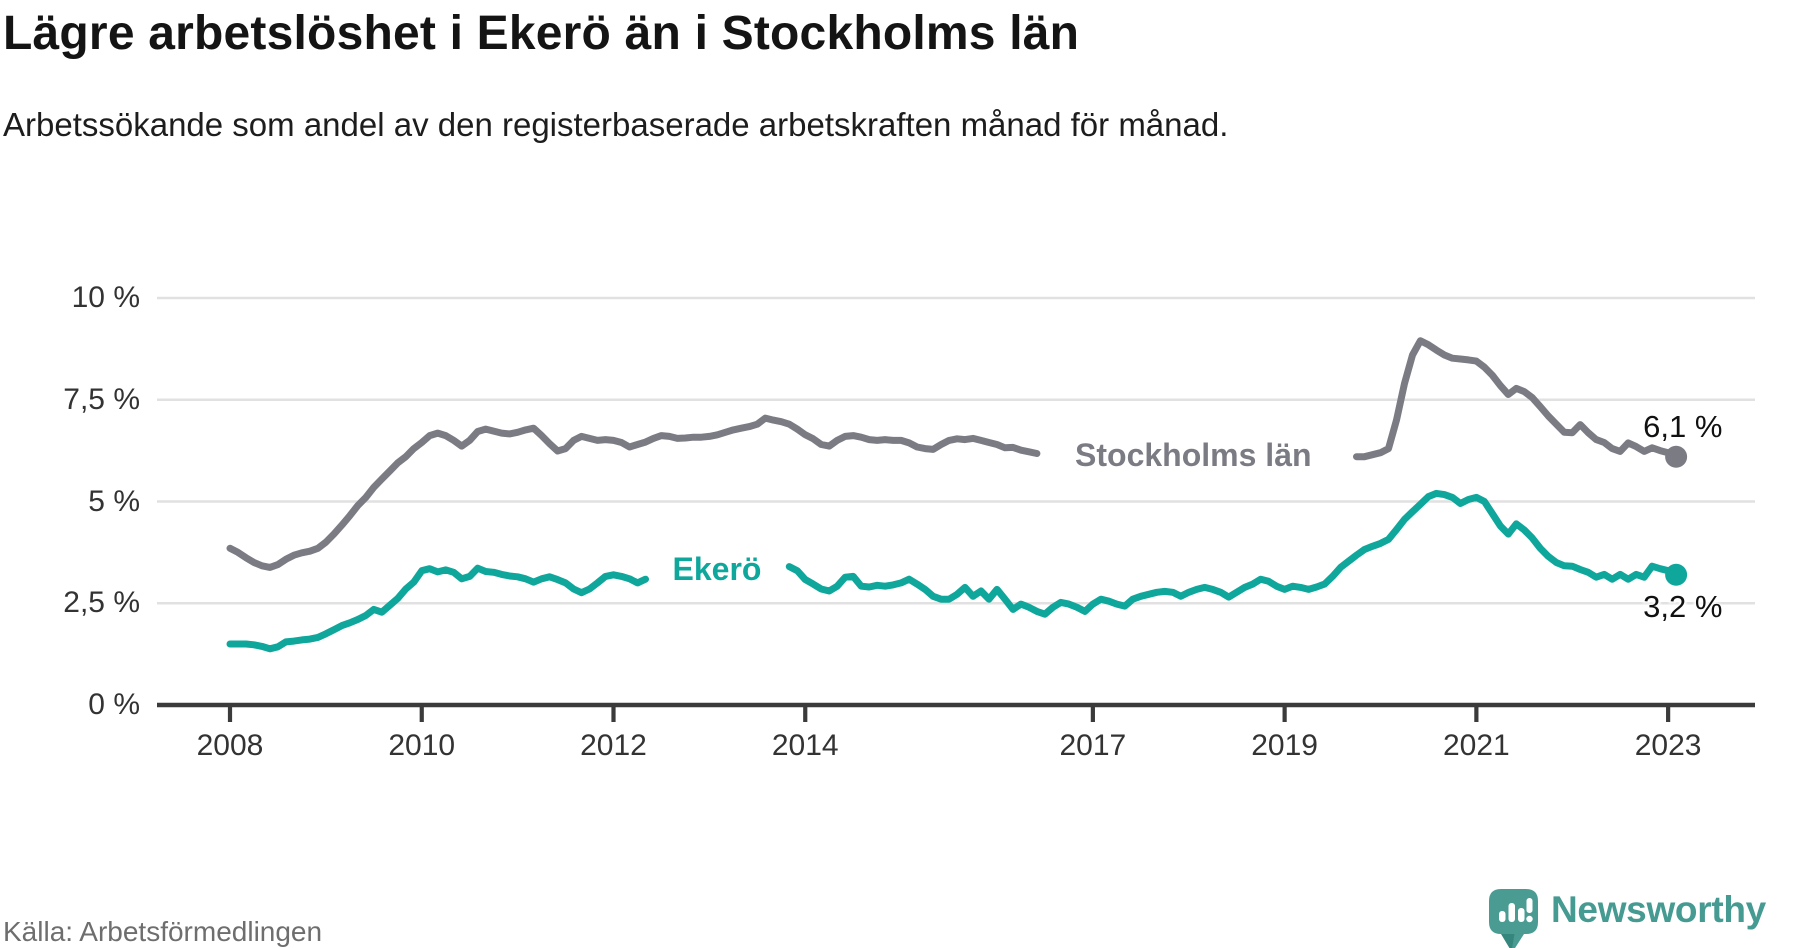 The height and width of the screenshot is (948, 1800). What do you see at coordinates (101, 399) in the screenshot?
I see `y-axis-label: 7,5 %` at bounding box center [101, 399].